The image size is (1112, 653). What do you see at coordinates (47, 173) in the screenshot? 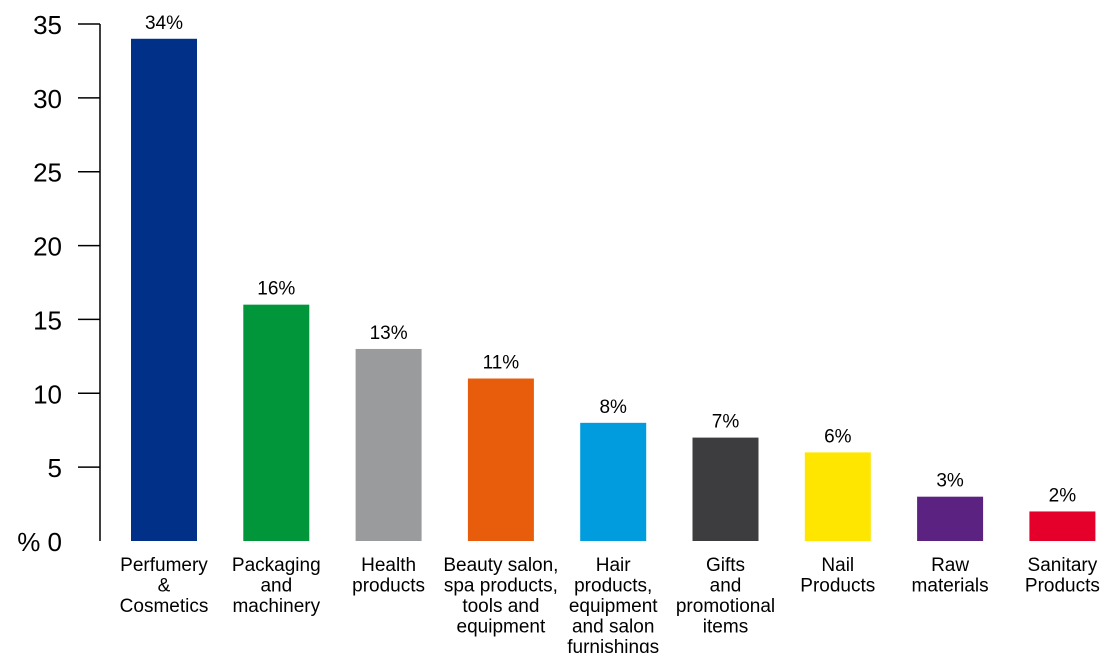
I see `y-tick-label: 25` at bounding box center [47, 173].